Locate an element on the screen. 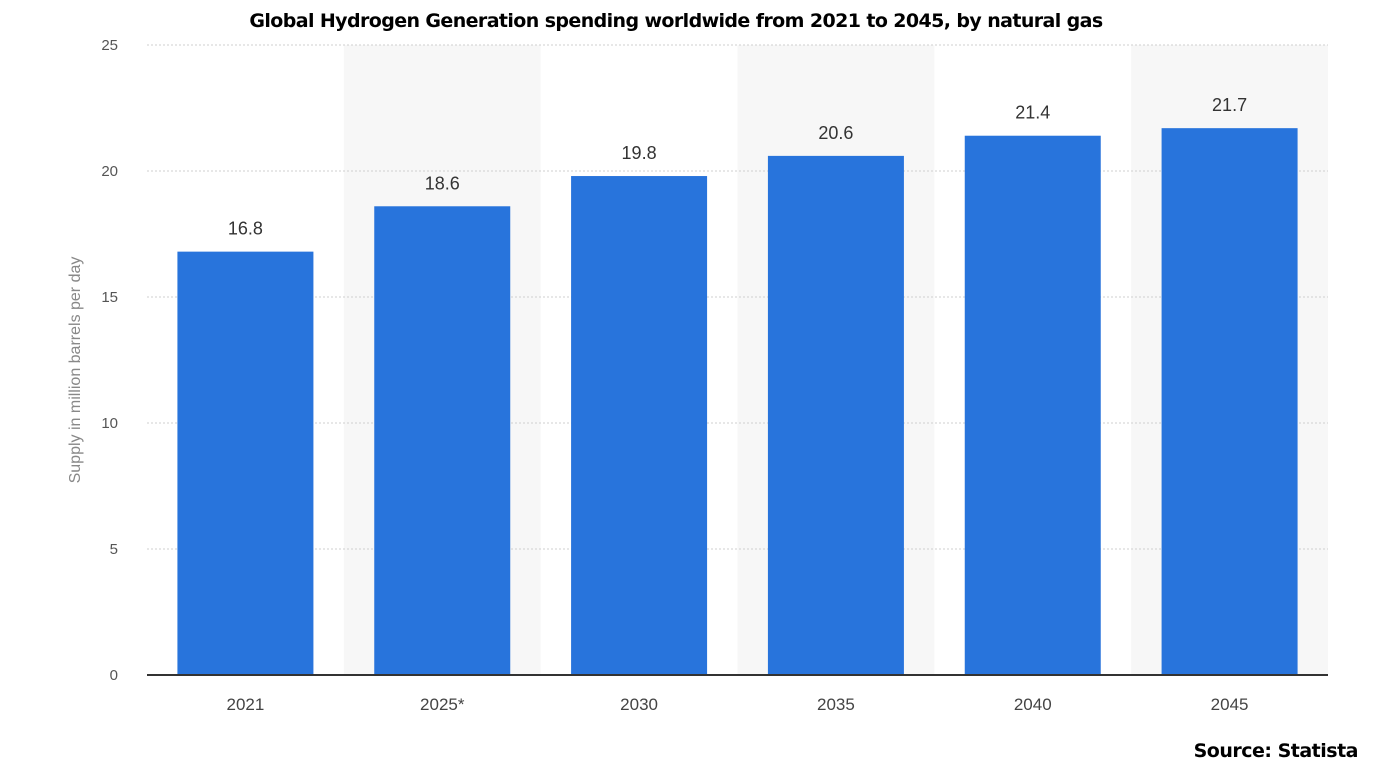 The height and width of the screenshot is (782, 1385). x-tick-label: 2021 is located at coordinates (246, 704).